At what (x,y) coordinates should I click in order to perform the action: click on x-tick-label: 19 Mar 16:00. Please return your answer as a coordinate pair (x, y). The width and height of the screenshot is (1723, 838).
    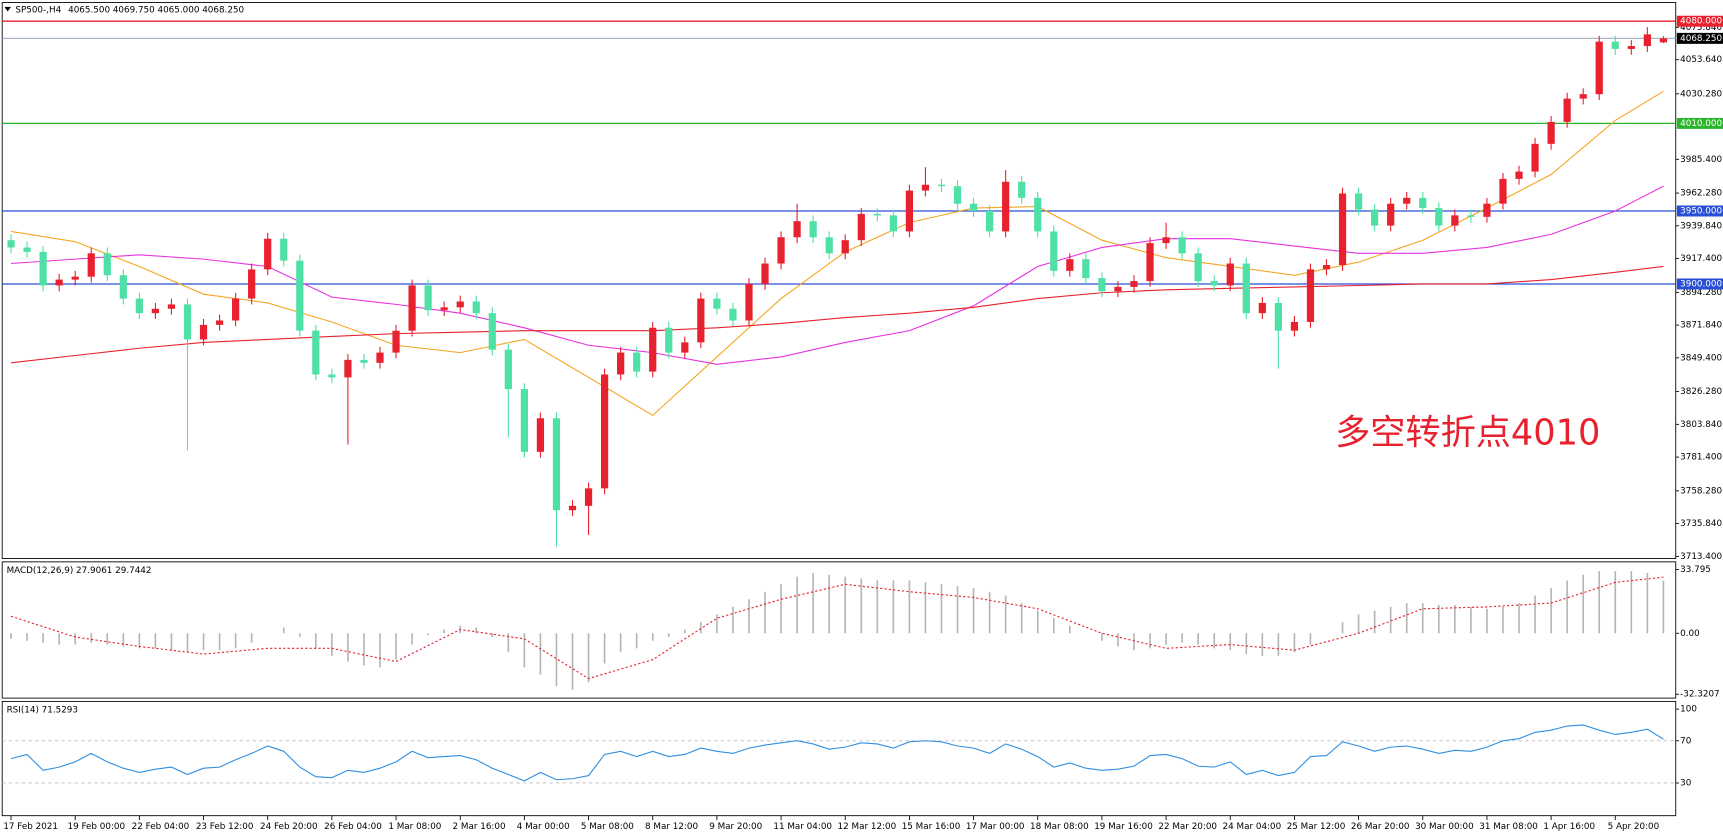
    Looking at the image, I should click on (1123, 827).